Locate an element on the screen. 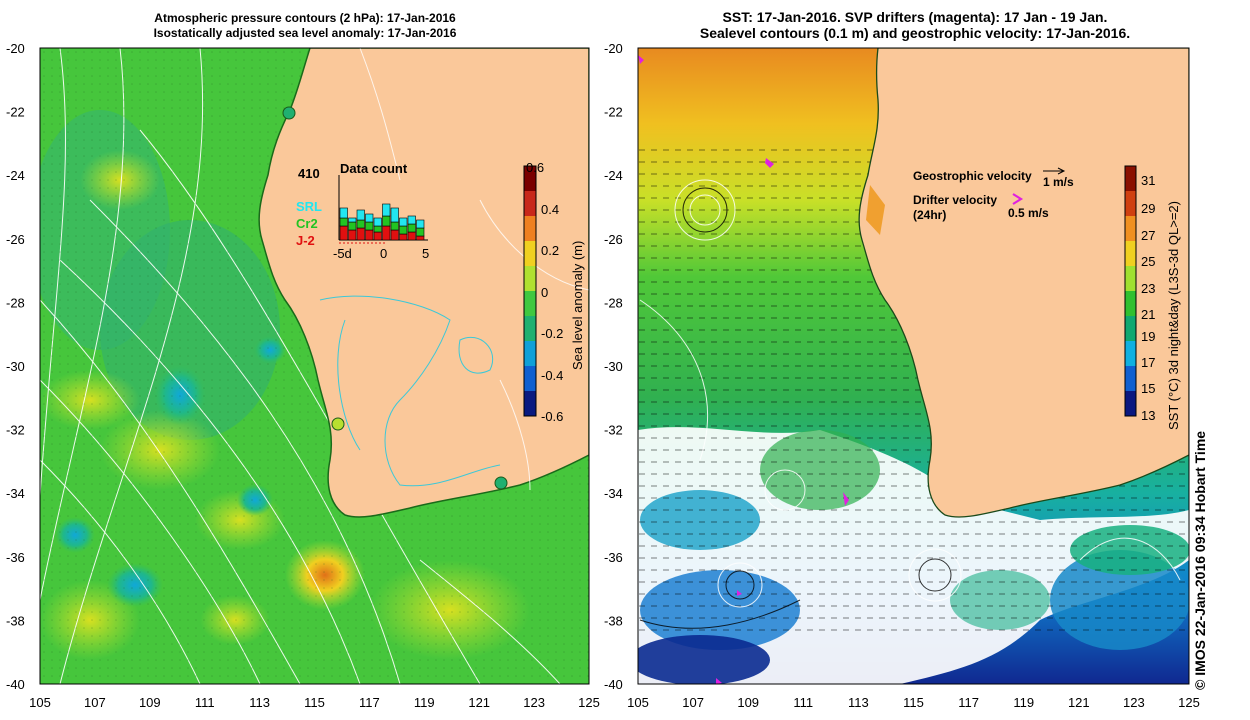 Image resolution: width=1250 pixels, height=720 pixels. geo-velocity-label: Geostrophic velocity is located at coordinates (972, 176).